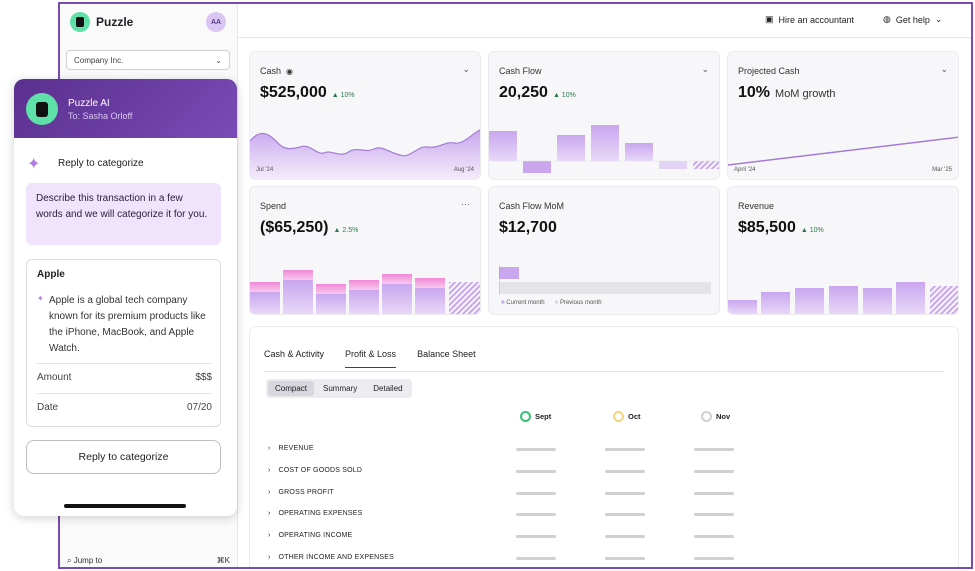 The height and width of the screenshot is (571, 975). I want to click on axis-end-label: Mar '25, so click(942, 170).